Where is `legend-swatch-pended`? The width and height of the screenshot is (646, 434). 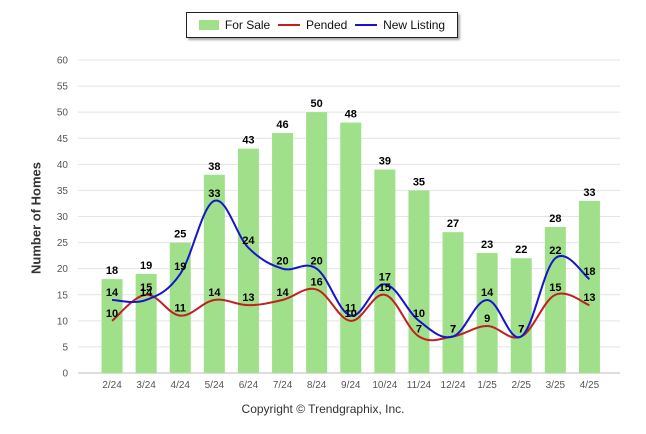
legend-swatch-pended is located at coordinates (288, 25).